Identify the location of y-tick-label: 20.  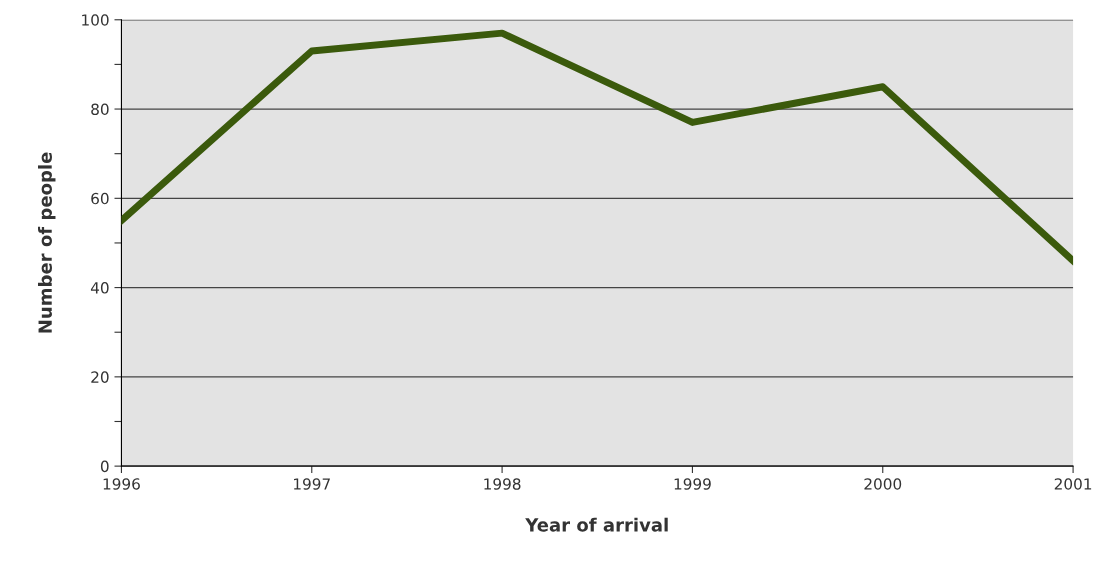
(100, 377).